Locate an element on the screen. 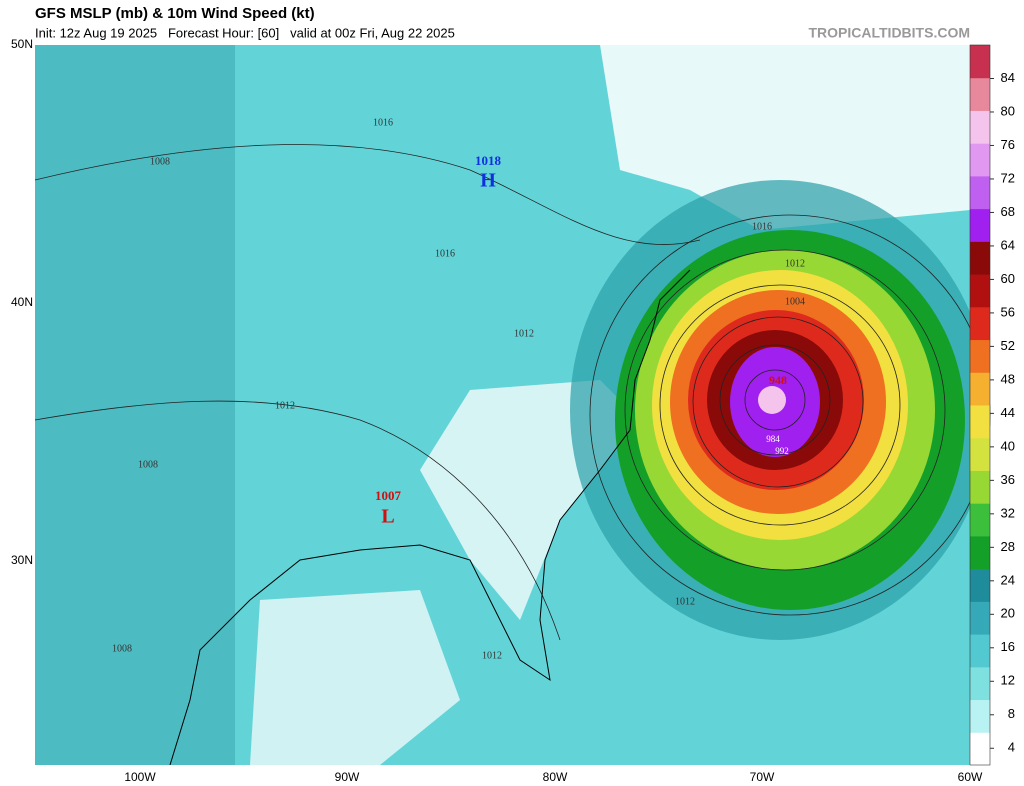 This screenshot has height=786, width=1024. lat-label: 40N is located at coordinates (22, 302).